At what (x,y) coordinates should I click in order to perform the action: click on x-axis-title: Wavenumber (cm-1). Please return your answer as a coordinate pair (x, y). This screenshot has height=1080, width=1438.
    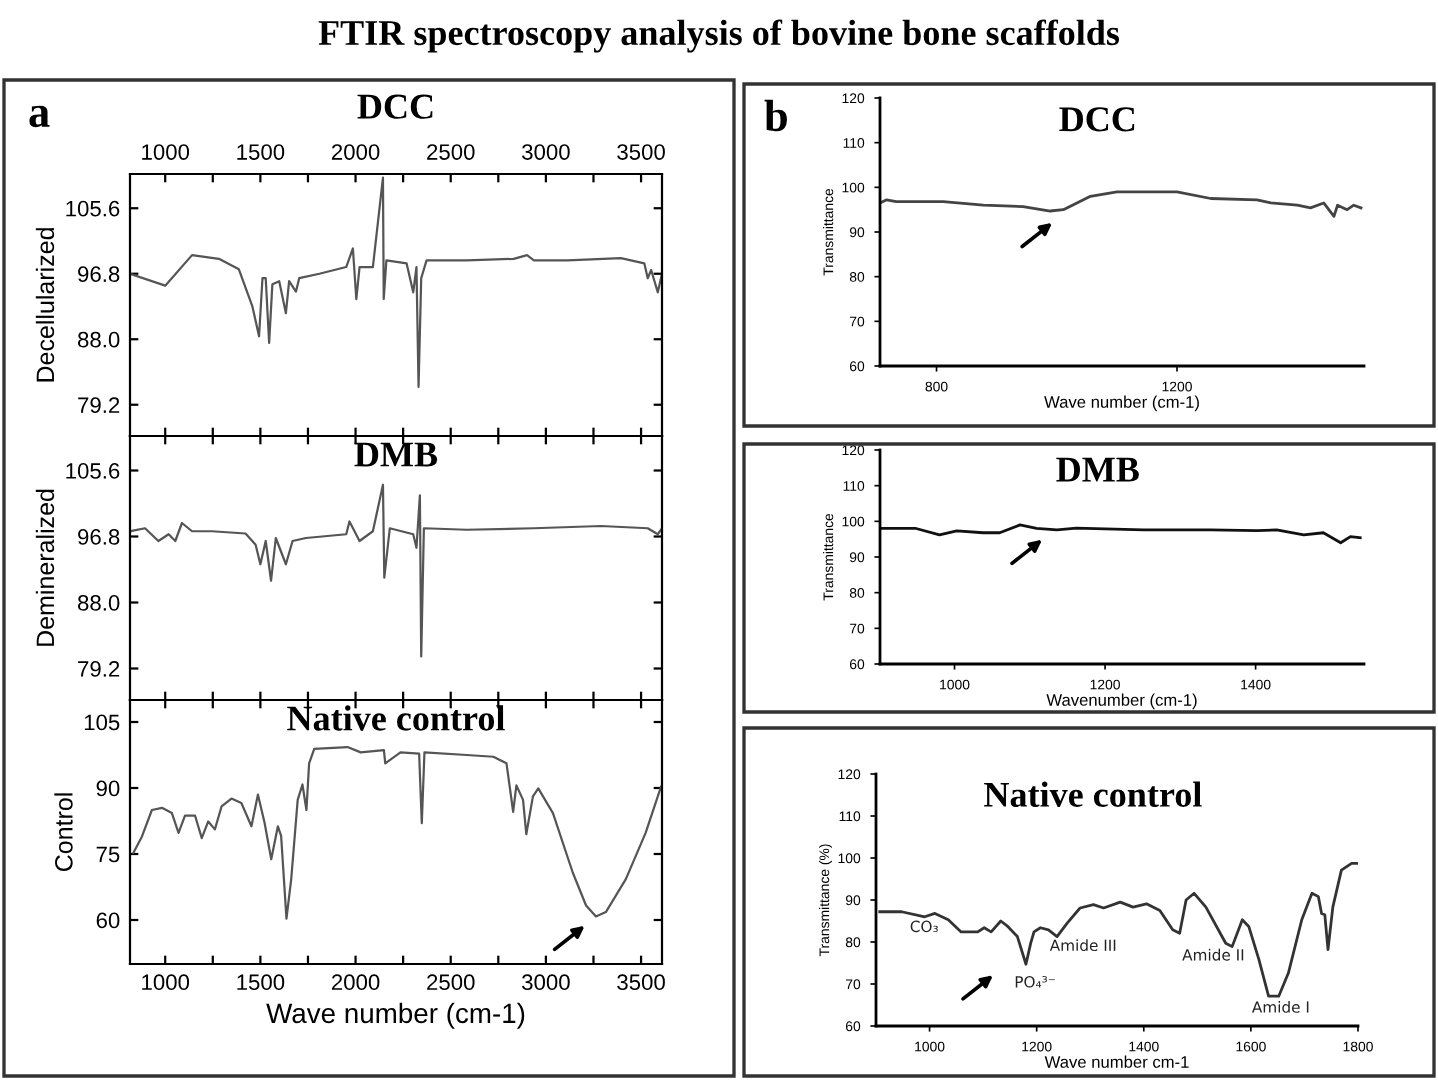
    Looking at the image, I should click on (1121, 701).